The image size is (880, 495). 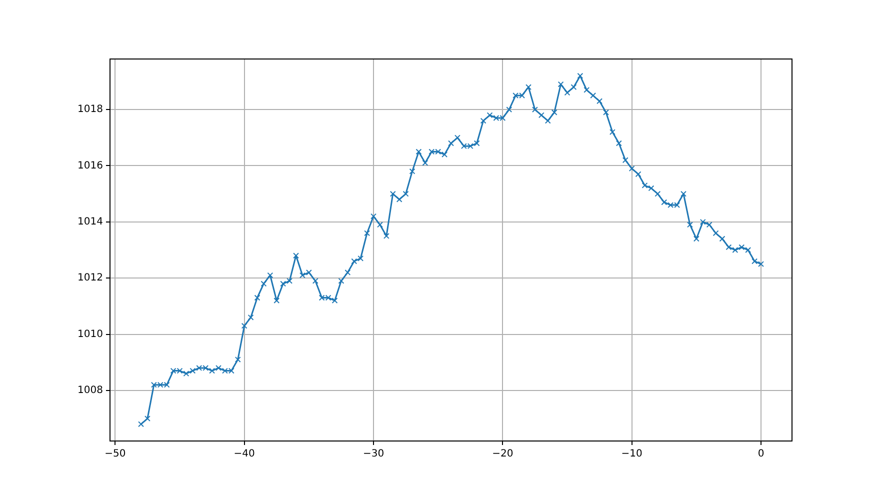 I want to click on x-tick-label: −30, so click(x=373, y=454).